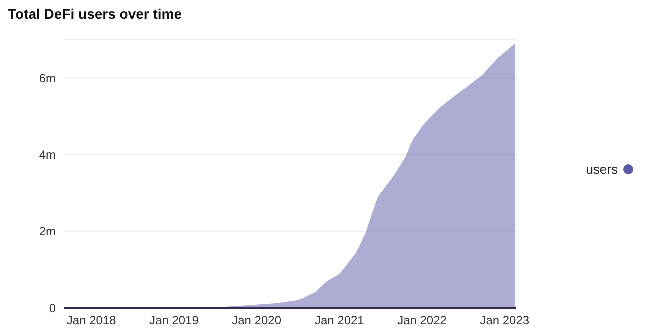 The width and height of the screenshot is (648, 331). What do you see at coordinates (91, 321) in the screenshot?
I see `x-tick-label: Jan 2018` at bounding box center [91, 321].